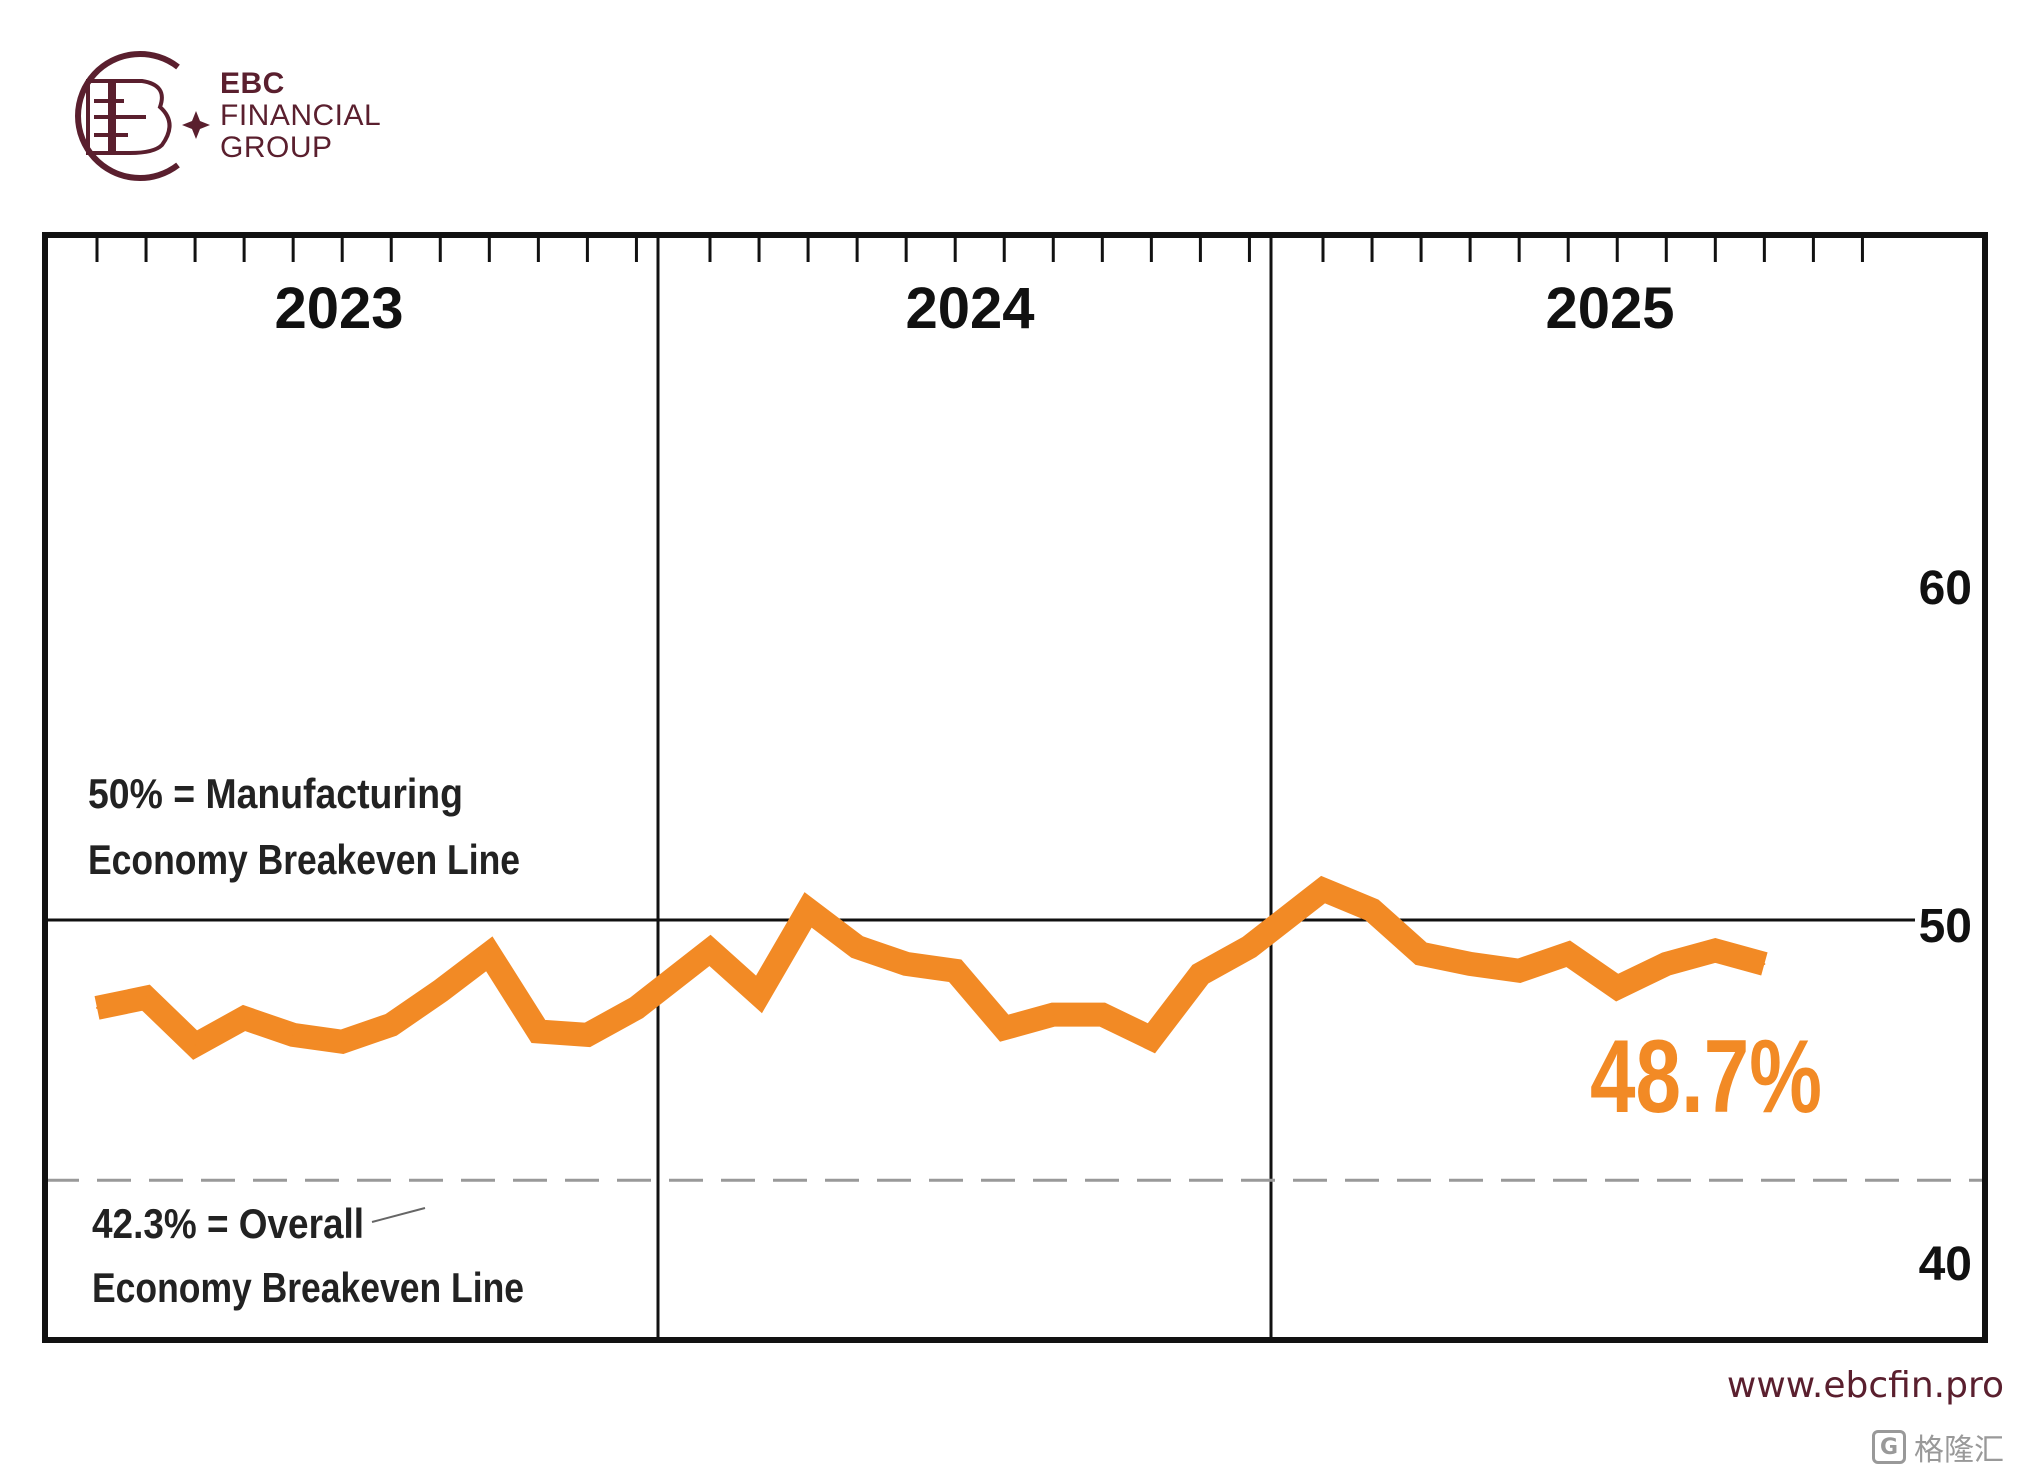  Describe the element at coordinates (228, 1223) in the screenshot. I see `overall-note-line1: 42.3% = Overall` at that location.